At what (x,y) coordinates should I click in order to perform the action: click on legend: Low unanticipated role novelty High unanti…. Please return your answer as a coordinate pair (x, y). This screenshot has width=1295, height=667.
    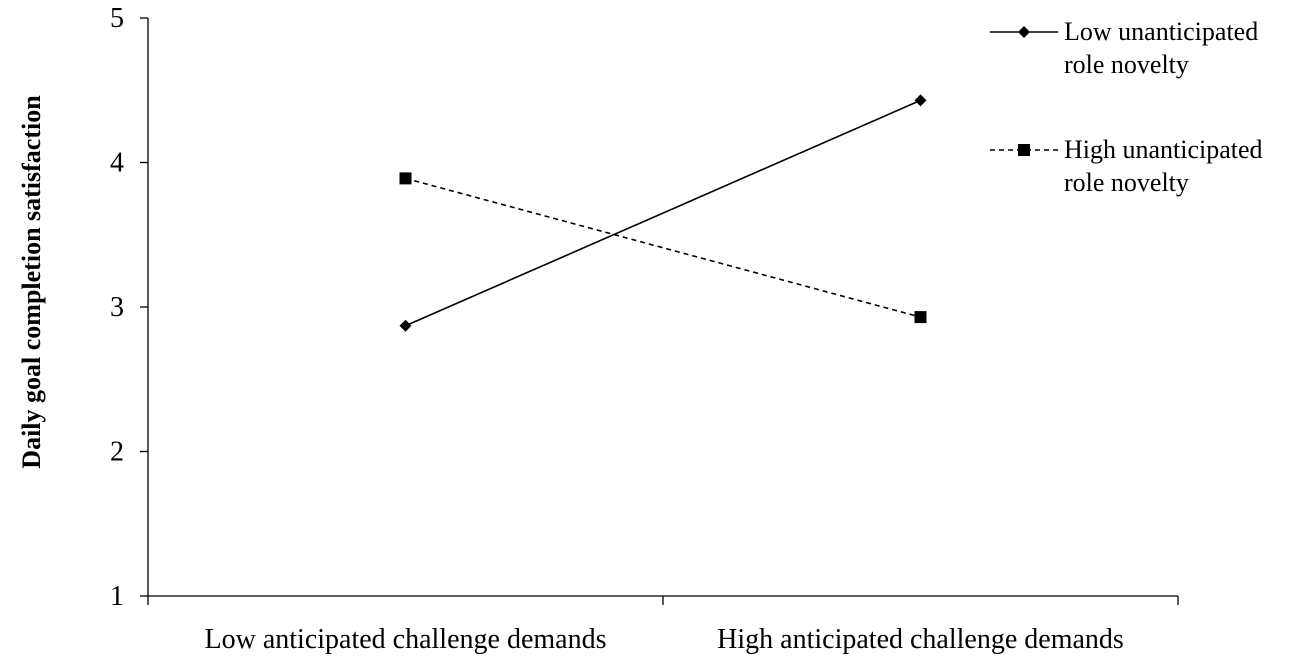
    Looking at the image, I should click on (1126, 107).